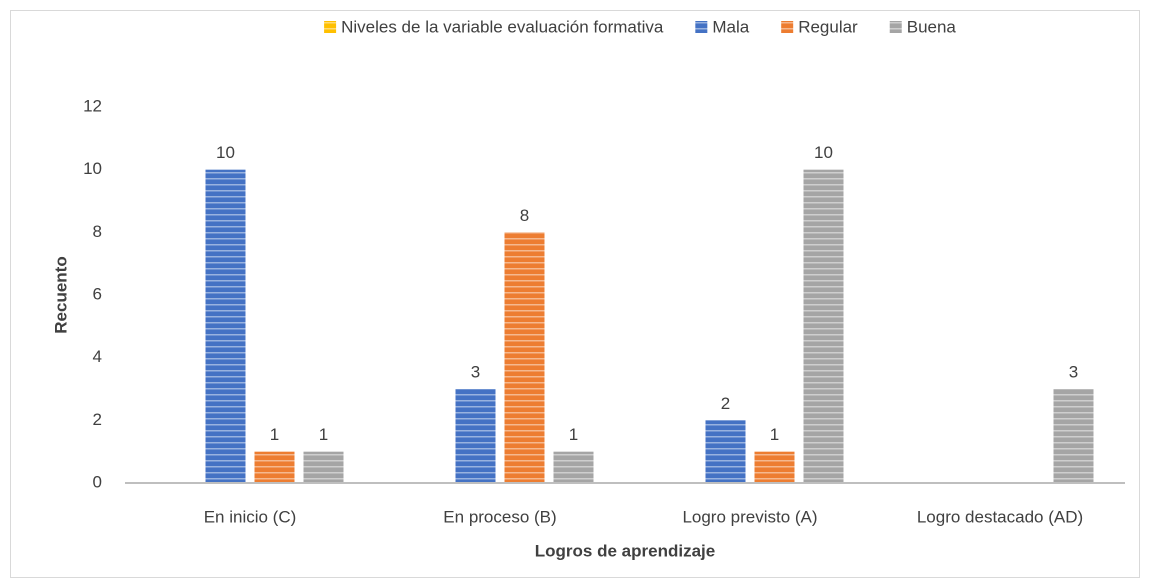  I want to click on data-label: 8, so click(524, 215).